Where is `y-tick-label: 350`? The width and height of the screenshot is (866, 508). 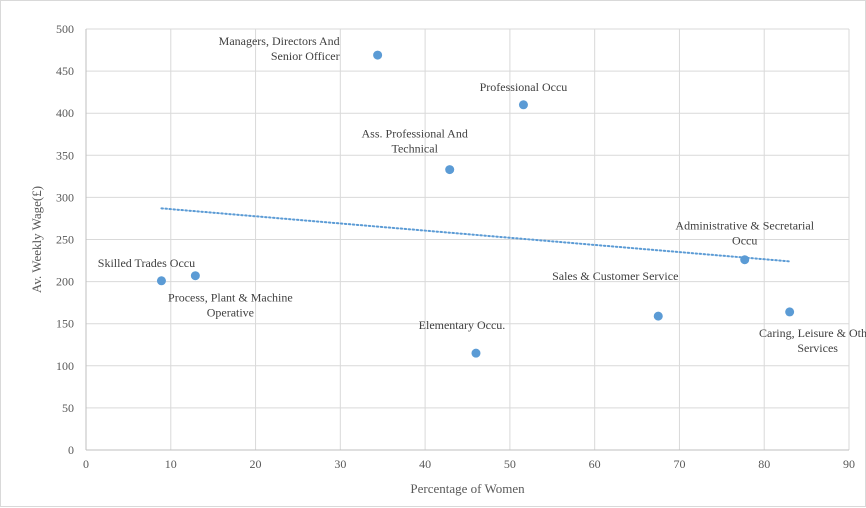
y-tick-label: 350 is located at coordinates (65, 155).